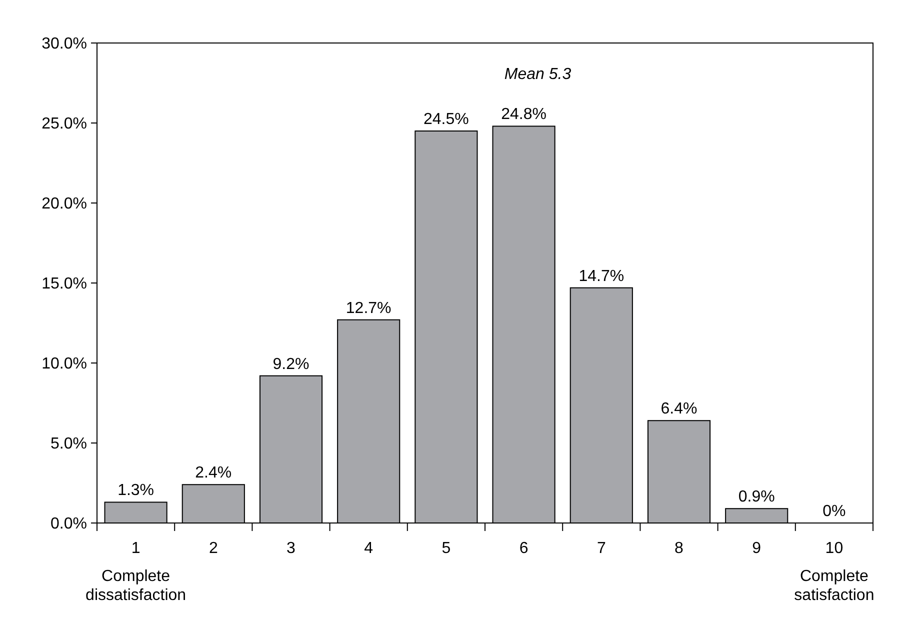  Describe the element at coordinates (213, 473) in the screenshot. I see `data-label: 2.4%` at that location.